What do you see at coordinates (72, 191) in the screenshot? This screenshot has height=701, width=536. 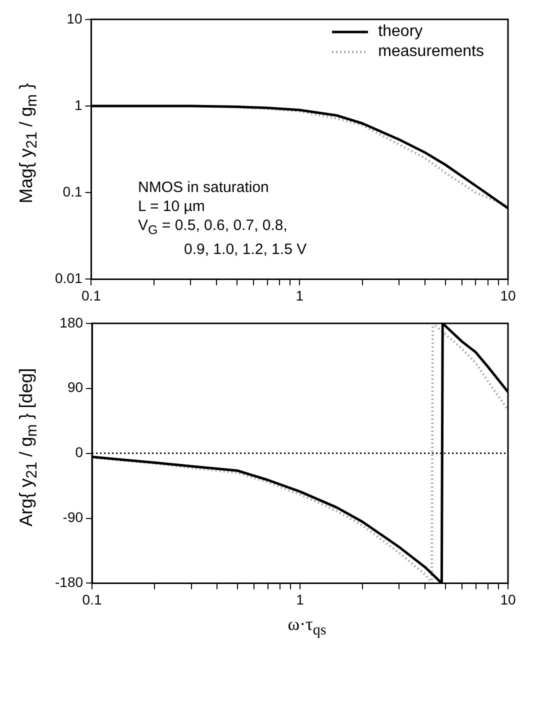 I see `y-tick-label: 0.1` at bounding box center [72, 191].